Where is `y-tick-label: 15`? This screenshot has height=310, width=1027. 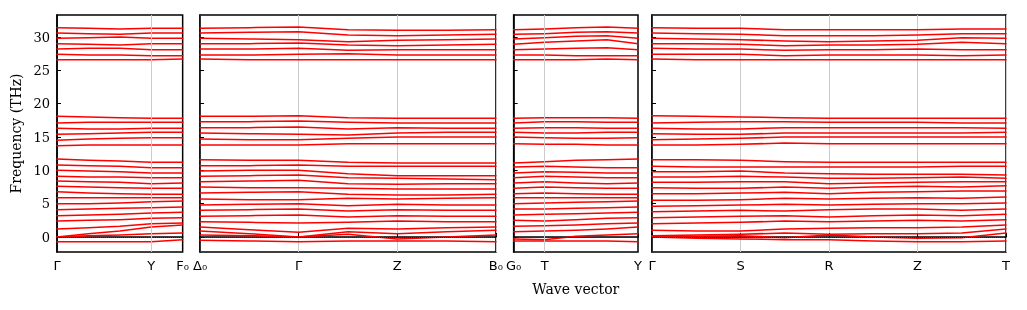
y-tick-label: 15 is located at coordinates (41, 137).